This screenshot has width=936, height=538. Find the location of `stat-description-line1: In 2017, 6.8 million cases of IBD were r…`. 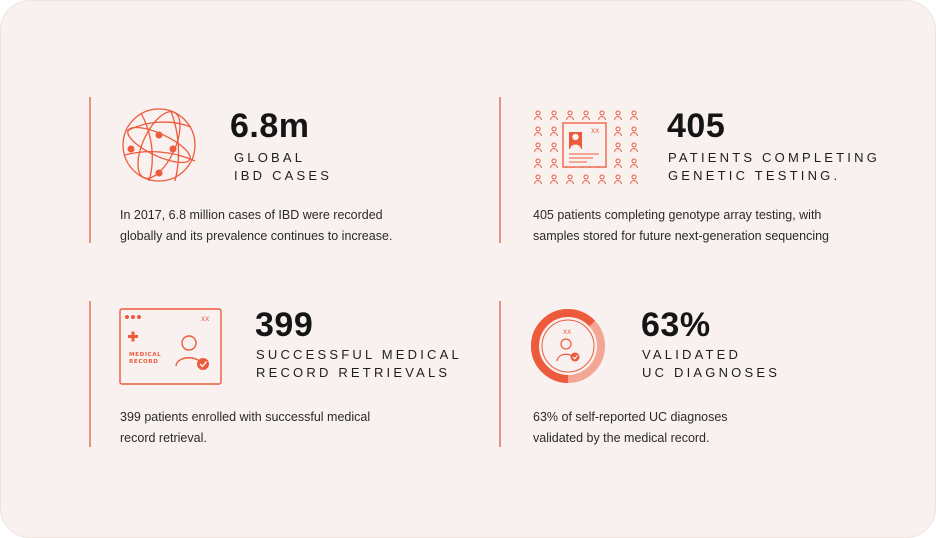

stat-description-line1: In 2017, 6.8 million cases of IBD were r… is located at coordinates (251, 215).